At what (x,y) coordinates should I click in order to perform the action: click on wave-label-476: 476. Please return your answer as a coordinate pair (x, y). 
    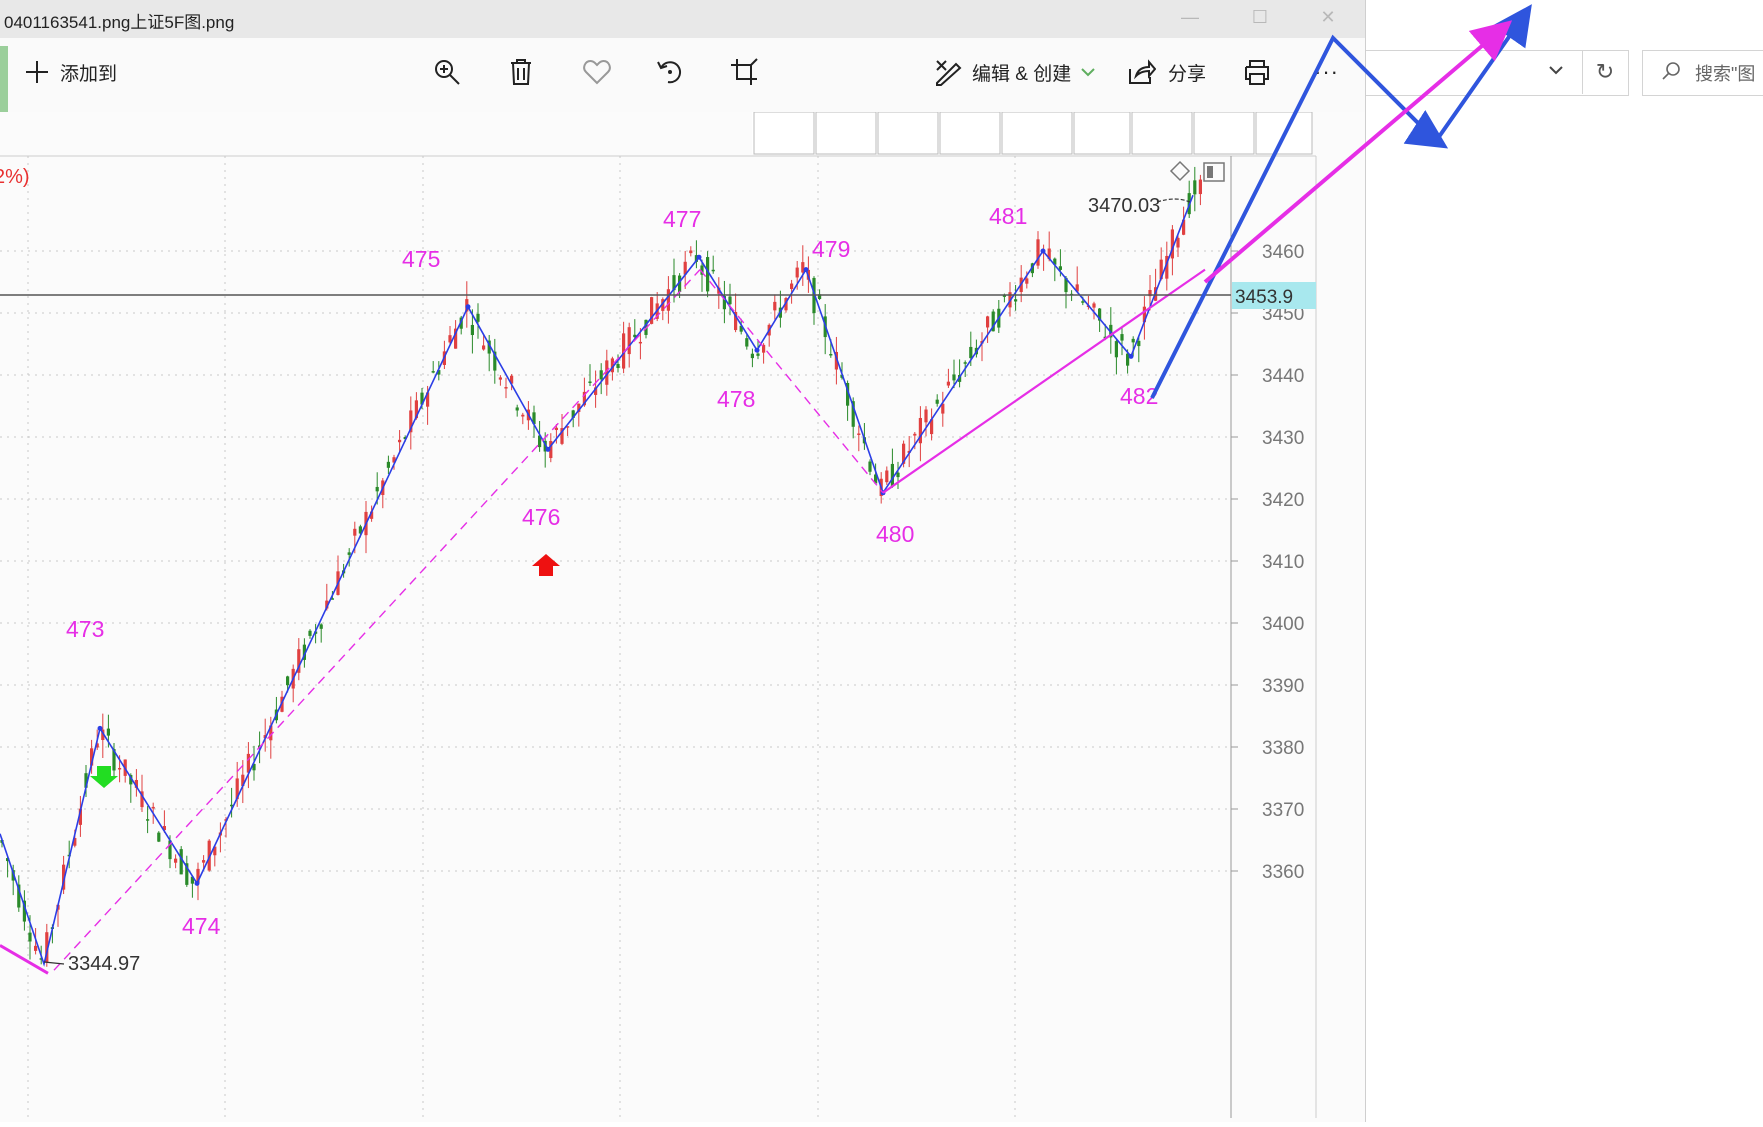
    Looking at the image, I should click on (541, 517).